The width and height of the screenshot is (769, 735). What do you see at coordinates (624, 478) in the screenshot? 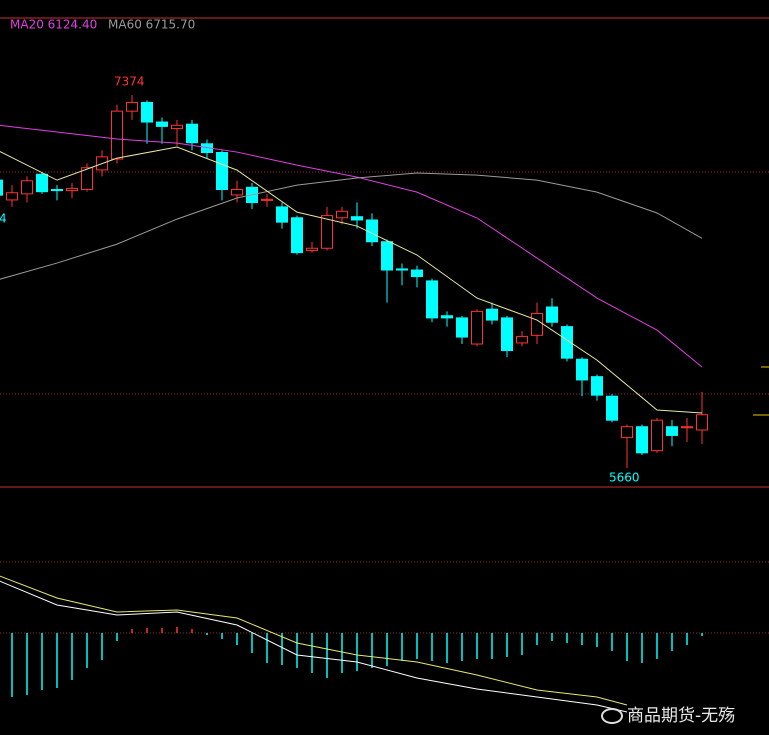
I see `low-label: 5660` at bounding box center [624, 478].